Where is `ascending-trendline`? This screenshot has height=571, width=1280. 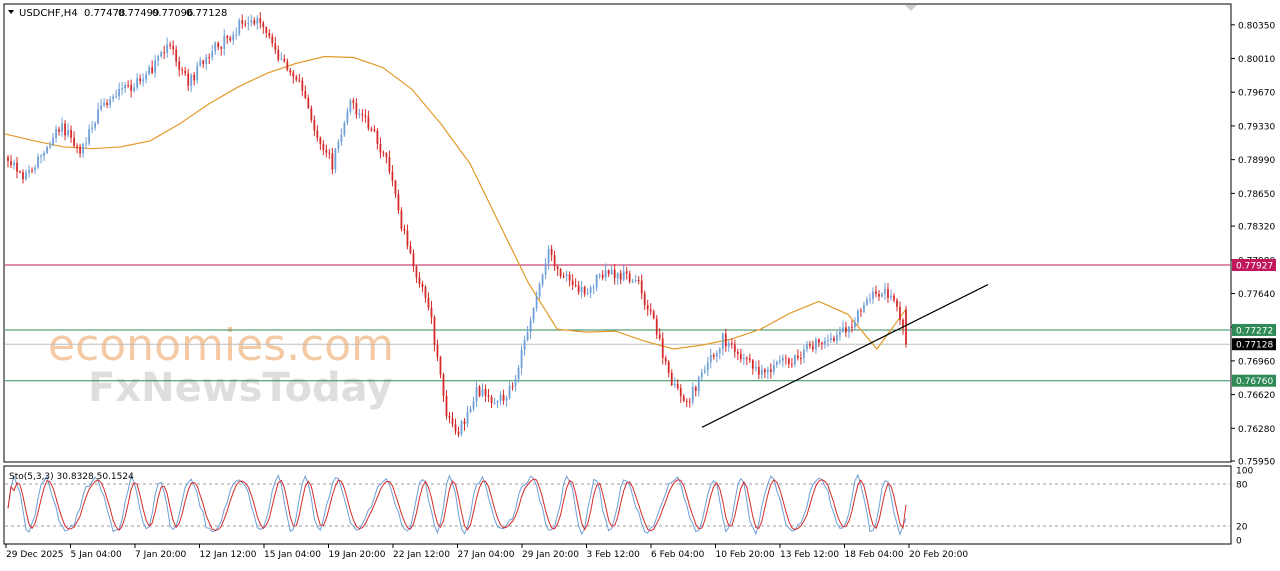 ascending-trendline is located at coordinates (845, 356).